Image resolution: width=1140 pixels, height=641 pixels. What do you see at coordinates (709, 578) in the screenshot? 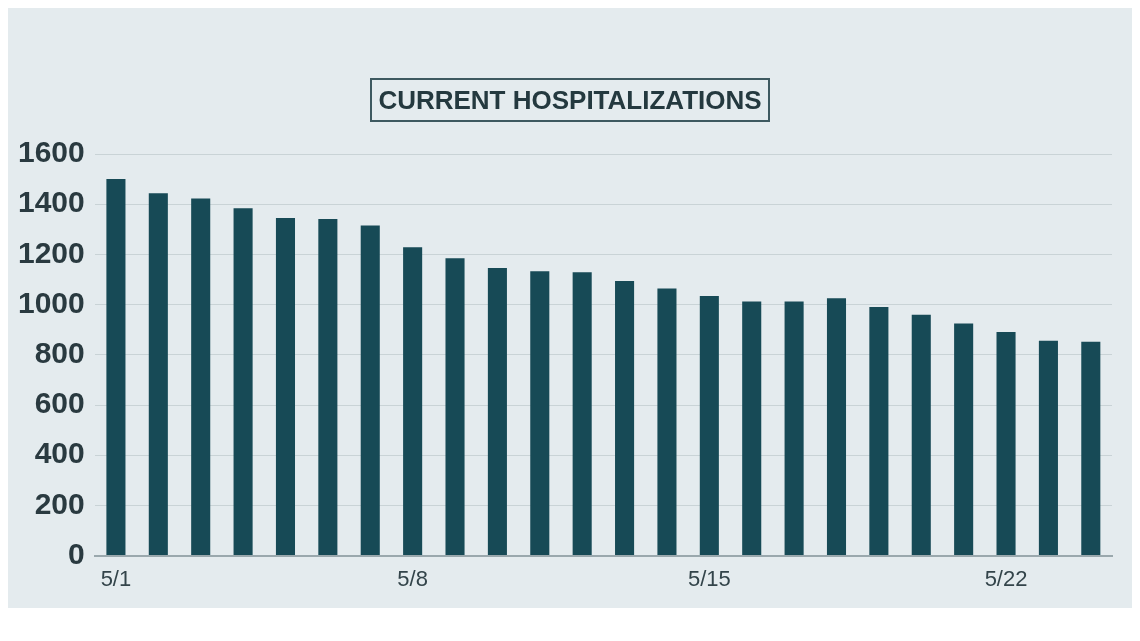
I see `x-tick-label: 5/15` at bounding box center [709, 578].